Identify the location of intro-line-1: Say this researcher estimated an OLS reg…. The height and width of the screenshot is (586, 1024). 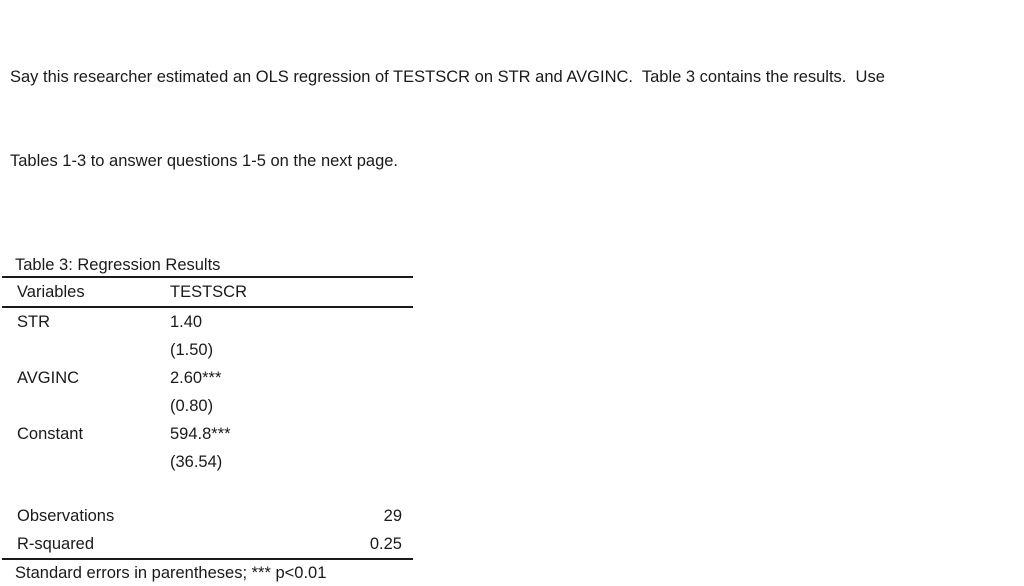
(447, 77).